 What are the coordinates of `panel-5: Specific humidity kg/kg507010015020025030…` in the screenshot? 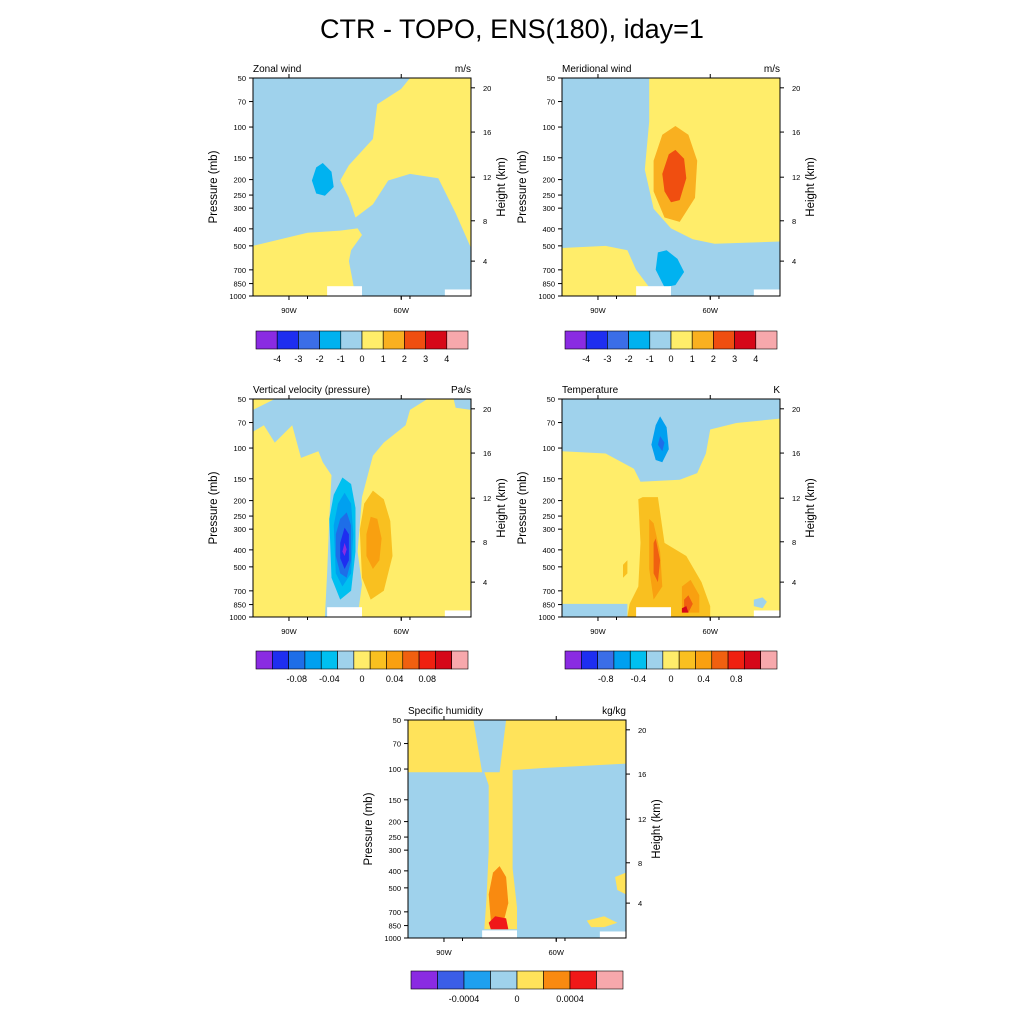 It's located at (513, 855).